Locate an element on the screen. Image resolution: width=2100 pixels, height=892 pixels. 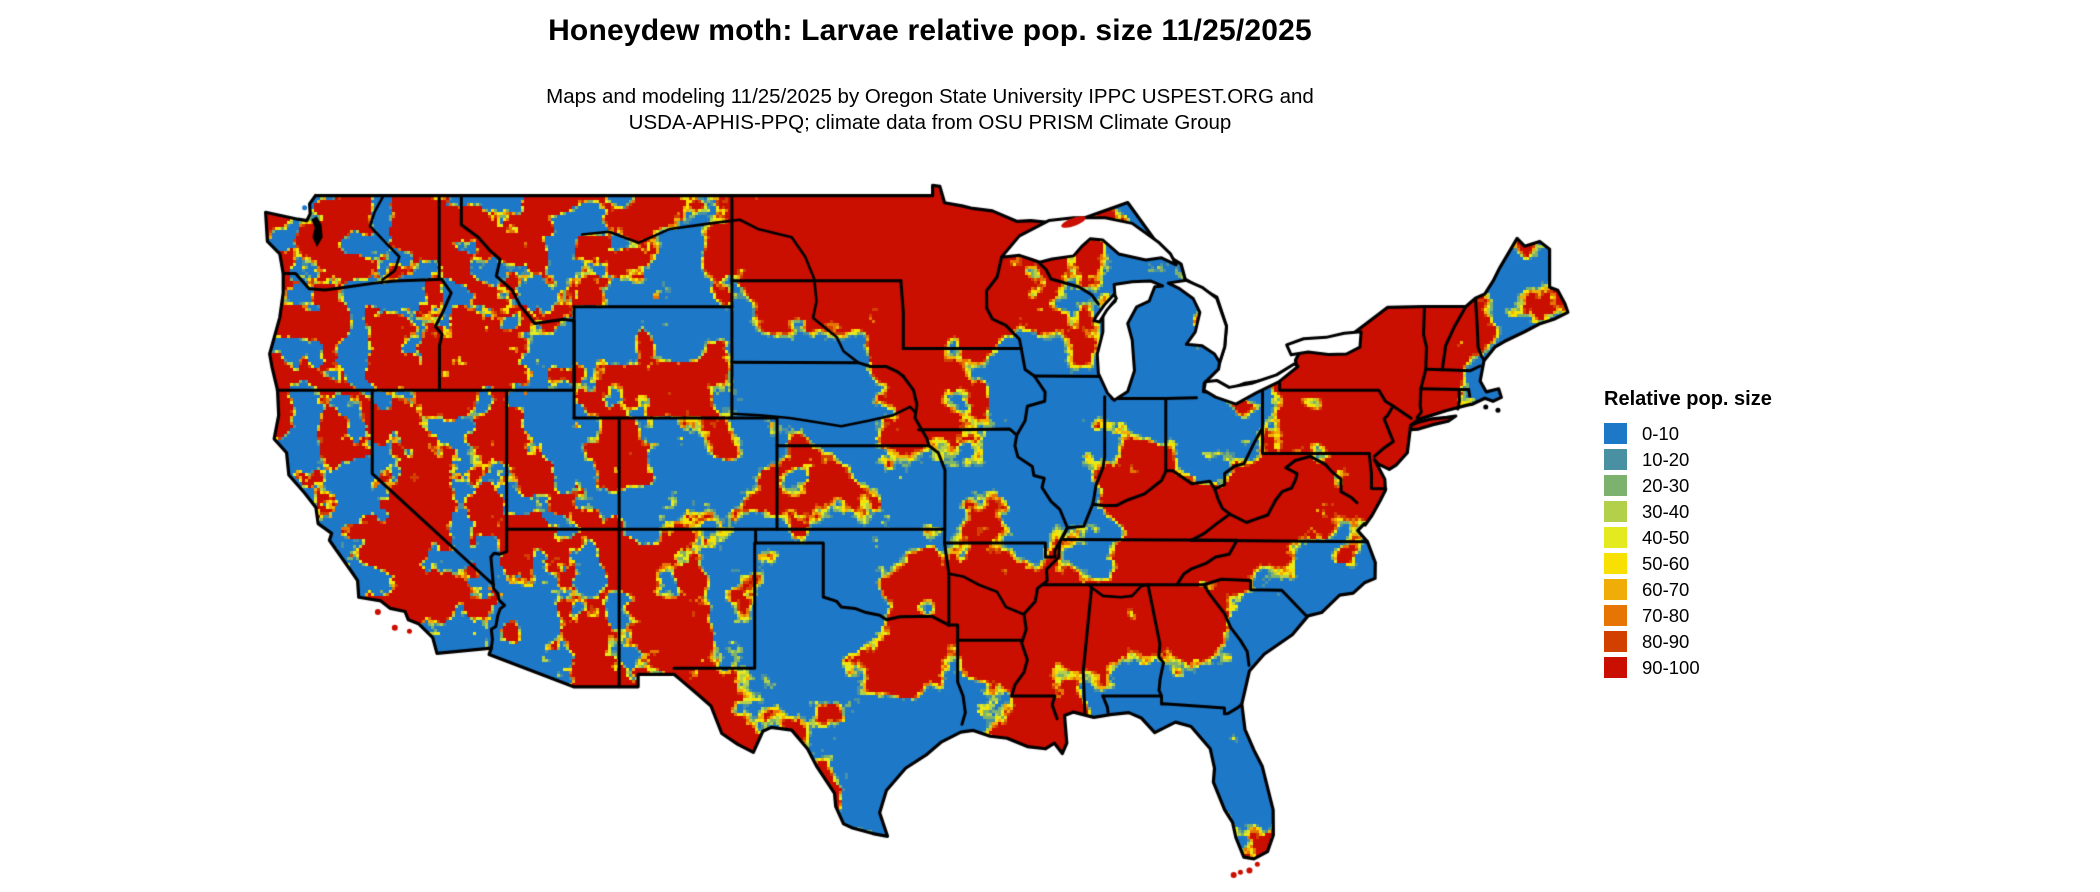
legend-label: 10-20 is located at coordinates (1666, 459).